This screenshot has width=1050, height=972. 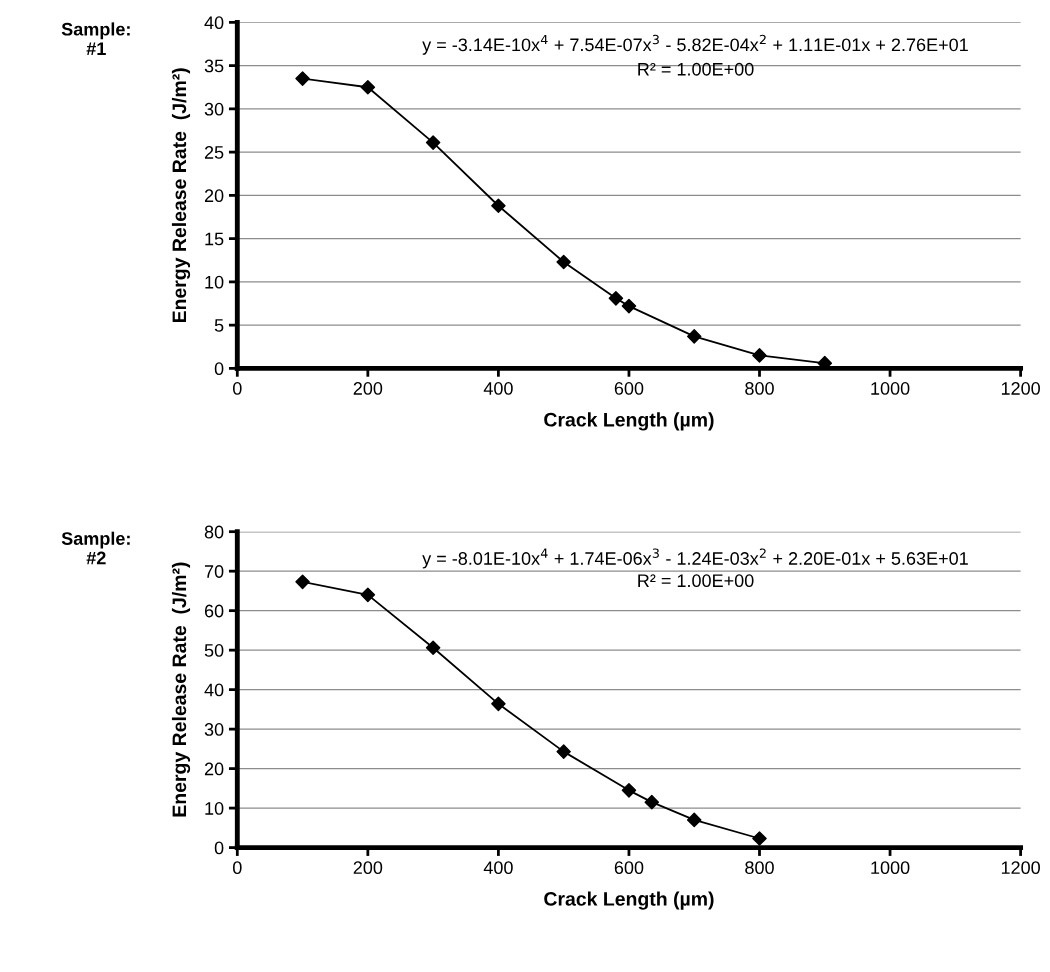 I want to click on y-tick-label: 60, so click(x=214, y=611).